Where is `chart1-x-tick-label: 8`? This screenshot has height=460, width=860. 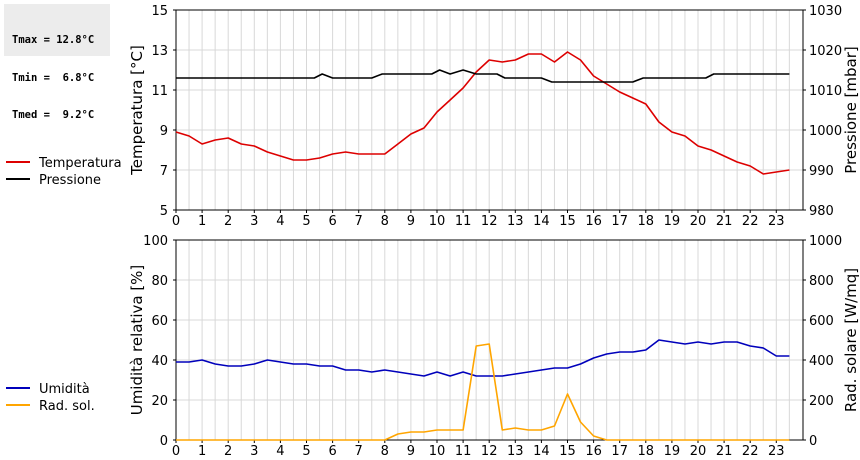 chart1-x-tick-label: 8 is located at coordinates (385, 221).